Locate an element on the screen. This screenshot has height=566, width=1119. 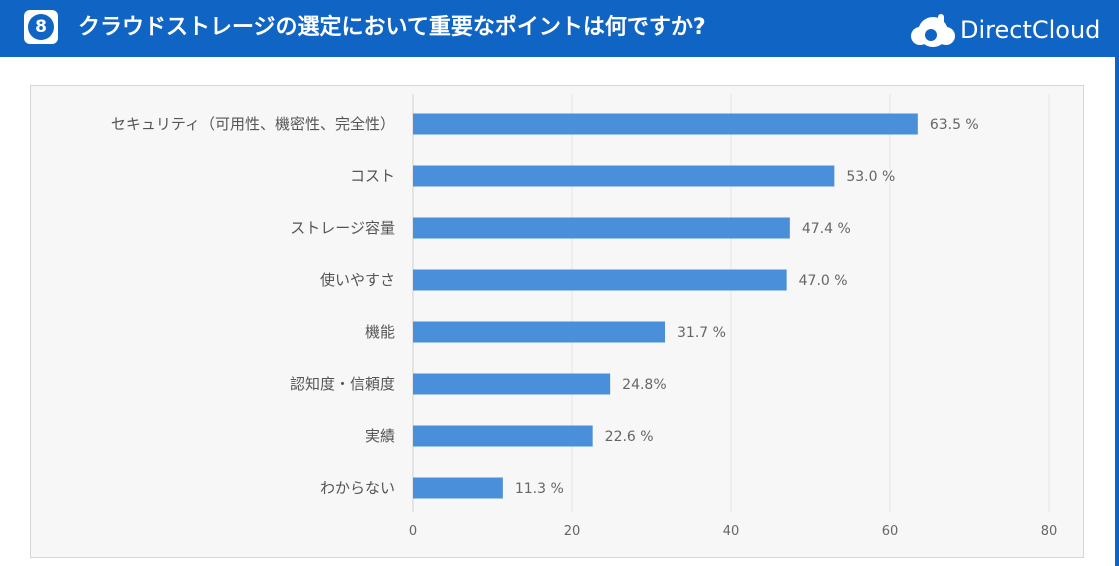
frame-border is located at coordinates (1117, 311).